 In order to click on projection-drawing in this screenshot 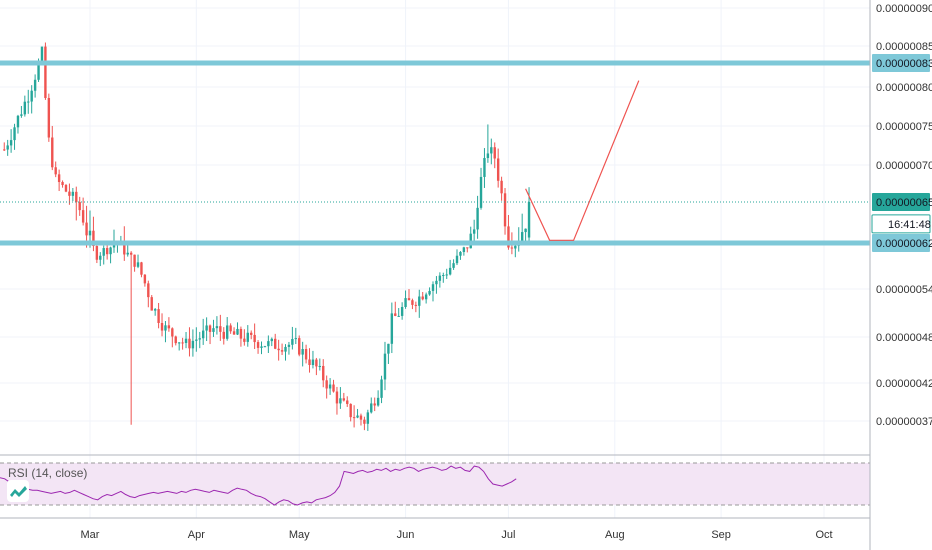, I will do `click(582, 160)`.